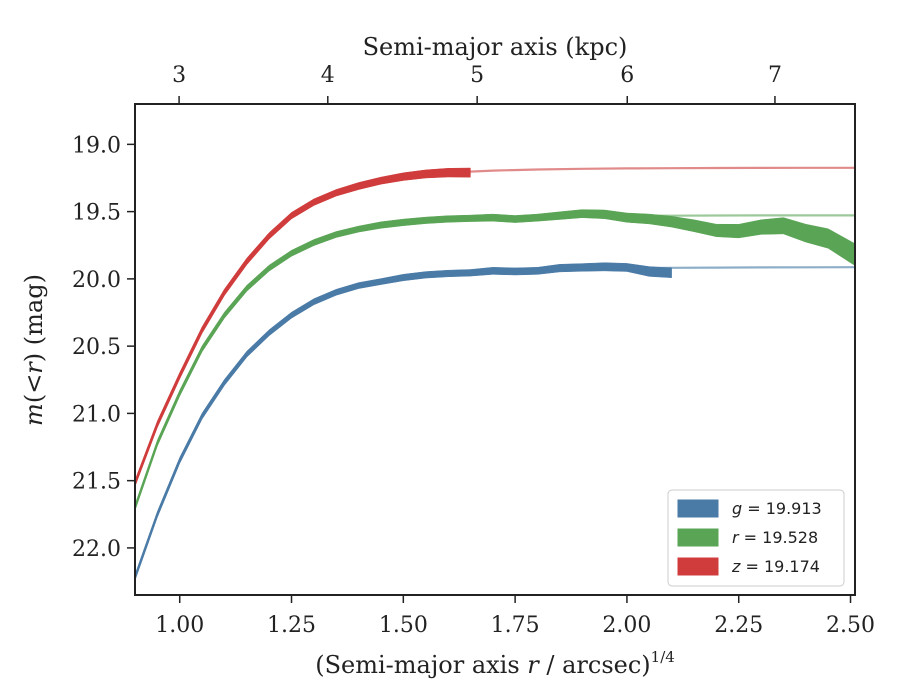 This screenshot has height=700, width=900. Describe the element at coordinates (96, 549) in the screenshot. I see `y-tick-label: 22.0` at that location.